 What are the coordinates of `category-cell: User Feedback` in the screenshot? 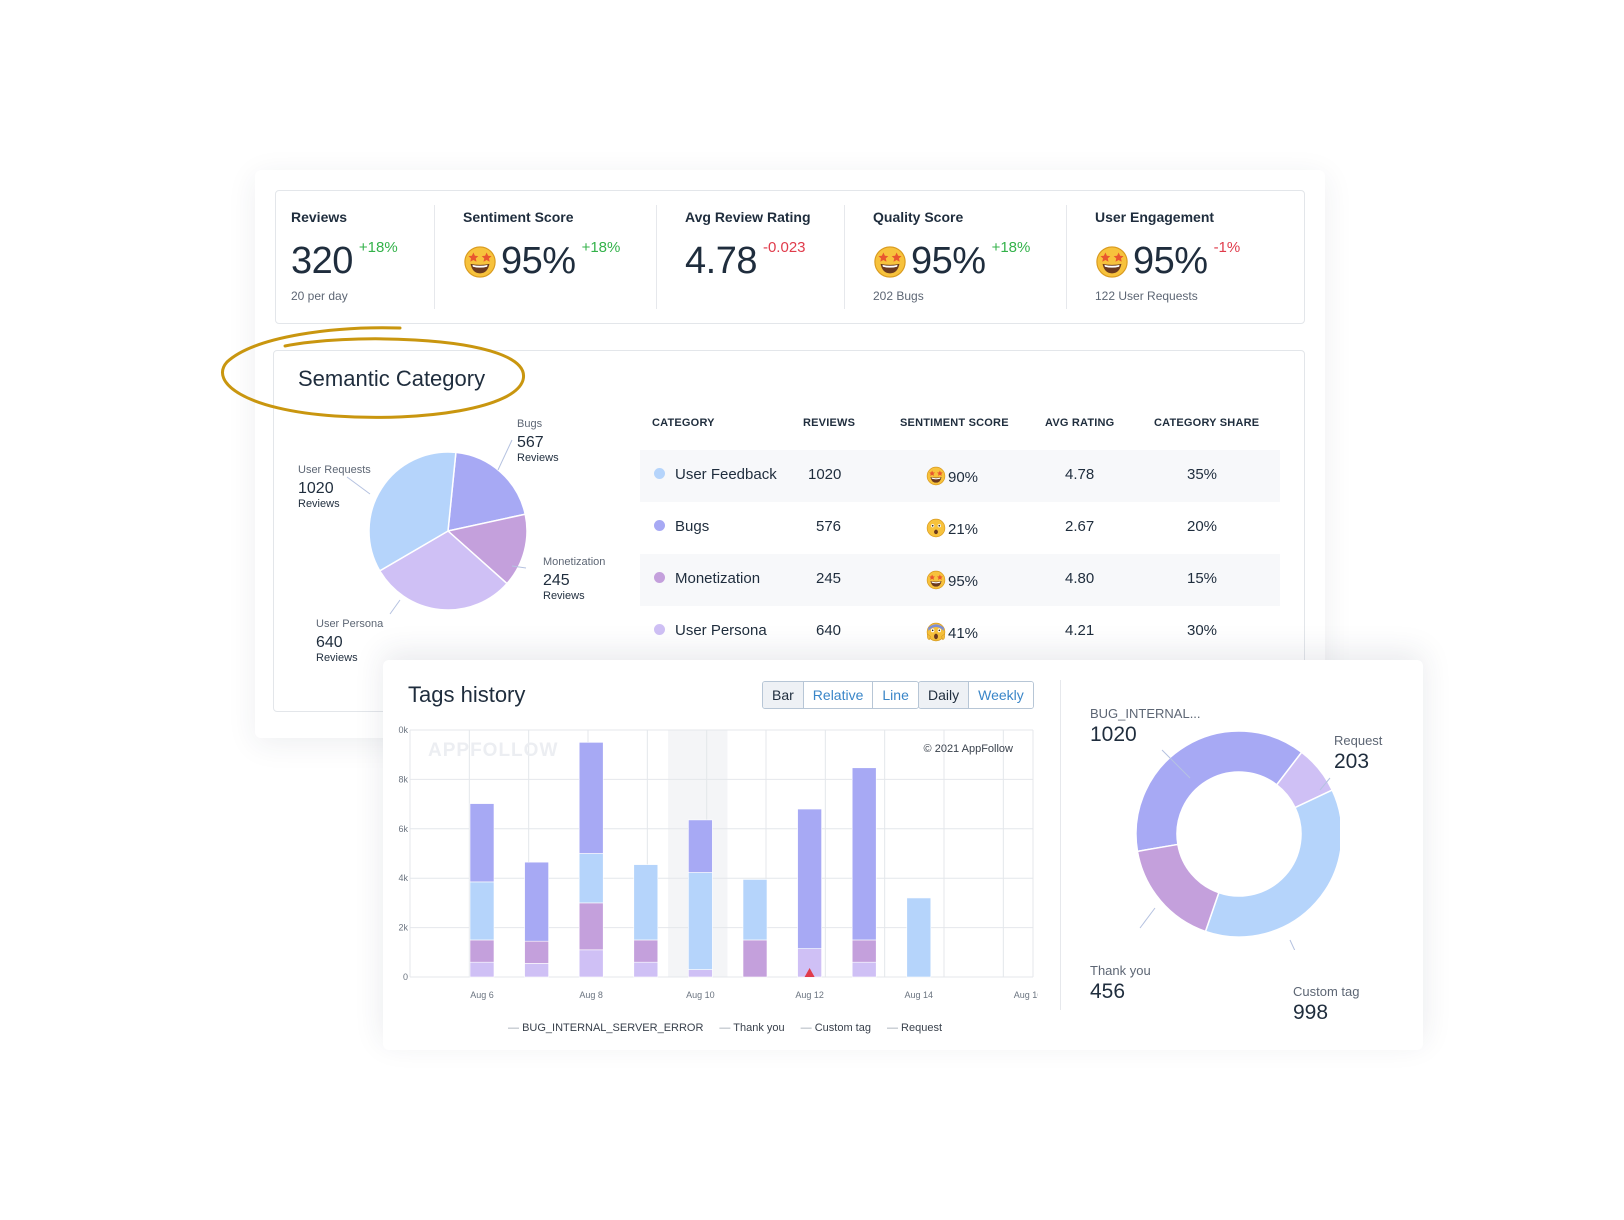 It's located at (715, 474).